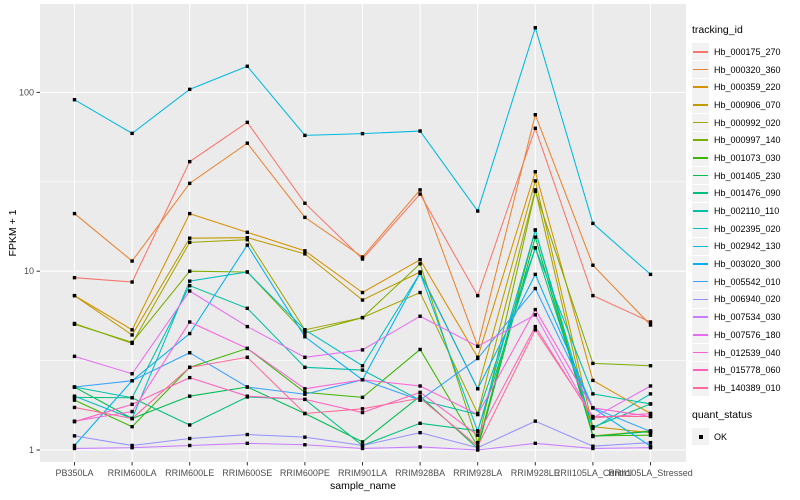  Describe the element at coordinates (745, 282) in the screenshot. I see `legend-item-Hb_005542_010: Hb_005542_010` at that location.